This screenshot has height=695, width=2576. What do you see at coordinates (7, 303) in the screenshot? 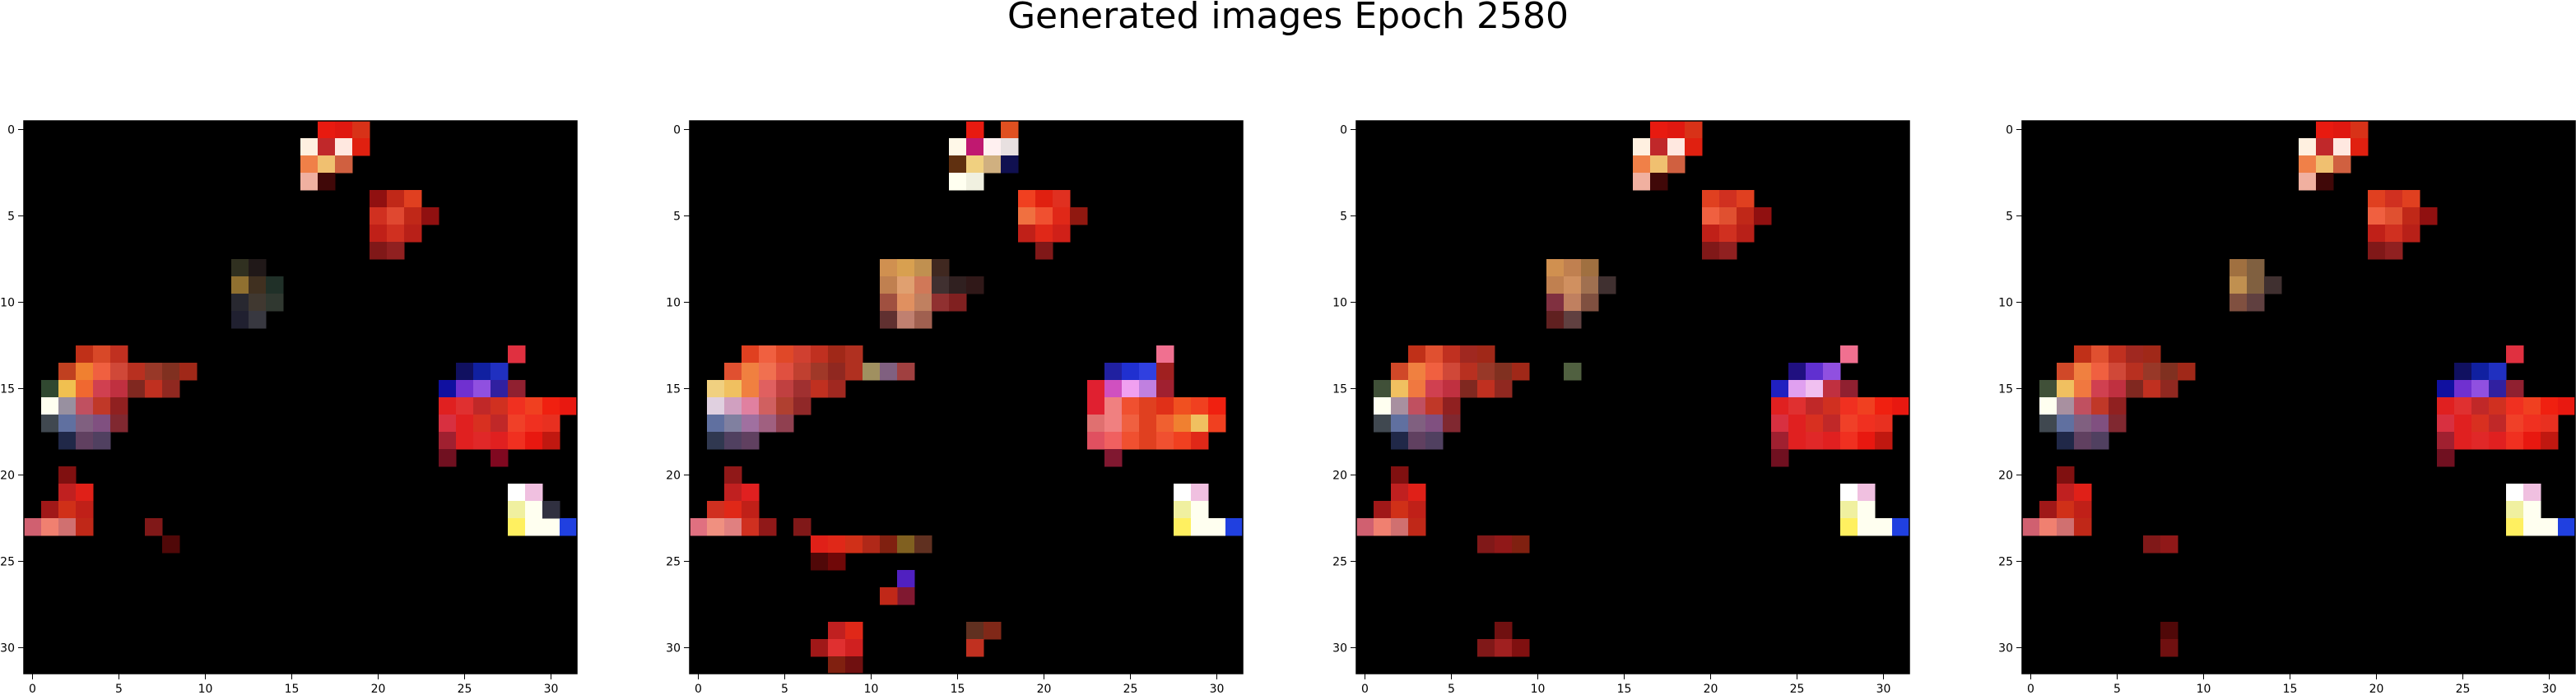
I see `y-tick-label: 10` at bounding box center [7, 303].